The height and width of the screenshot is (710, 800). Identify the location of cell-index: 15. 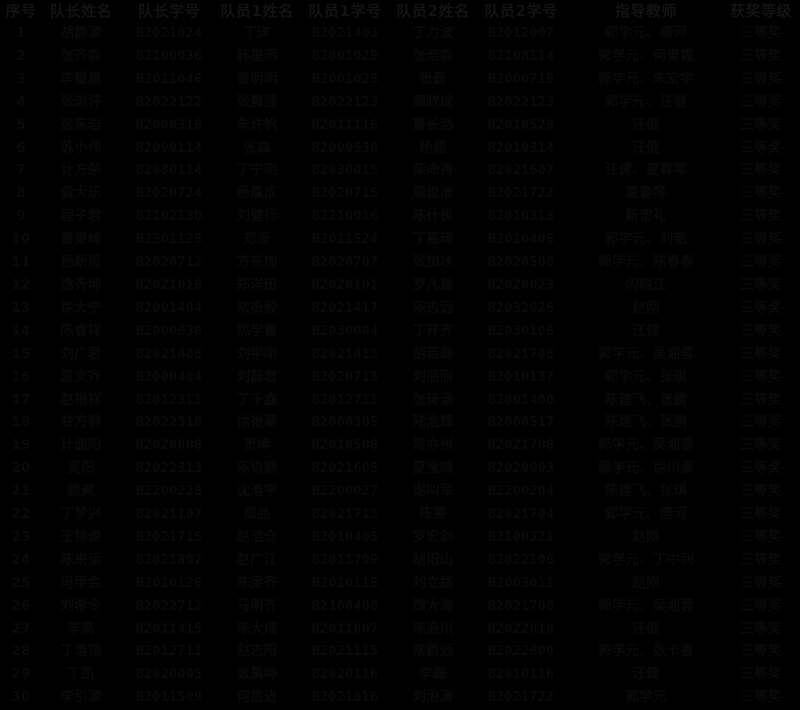
(21, 353).